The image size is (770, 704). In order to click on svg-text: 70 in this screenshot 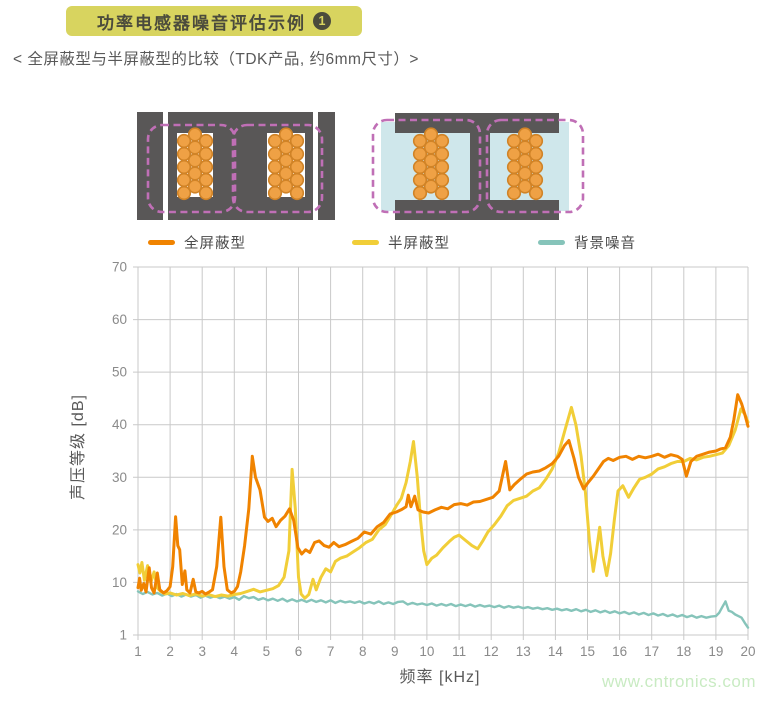, I will do `click(119, 267)`.